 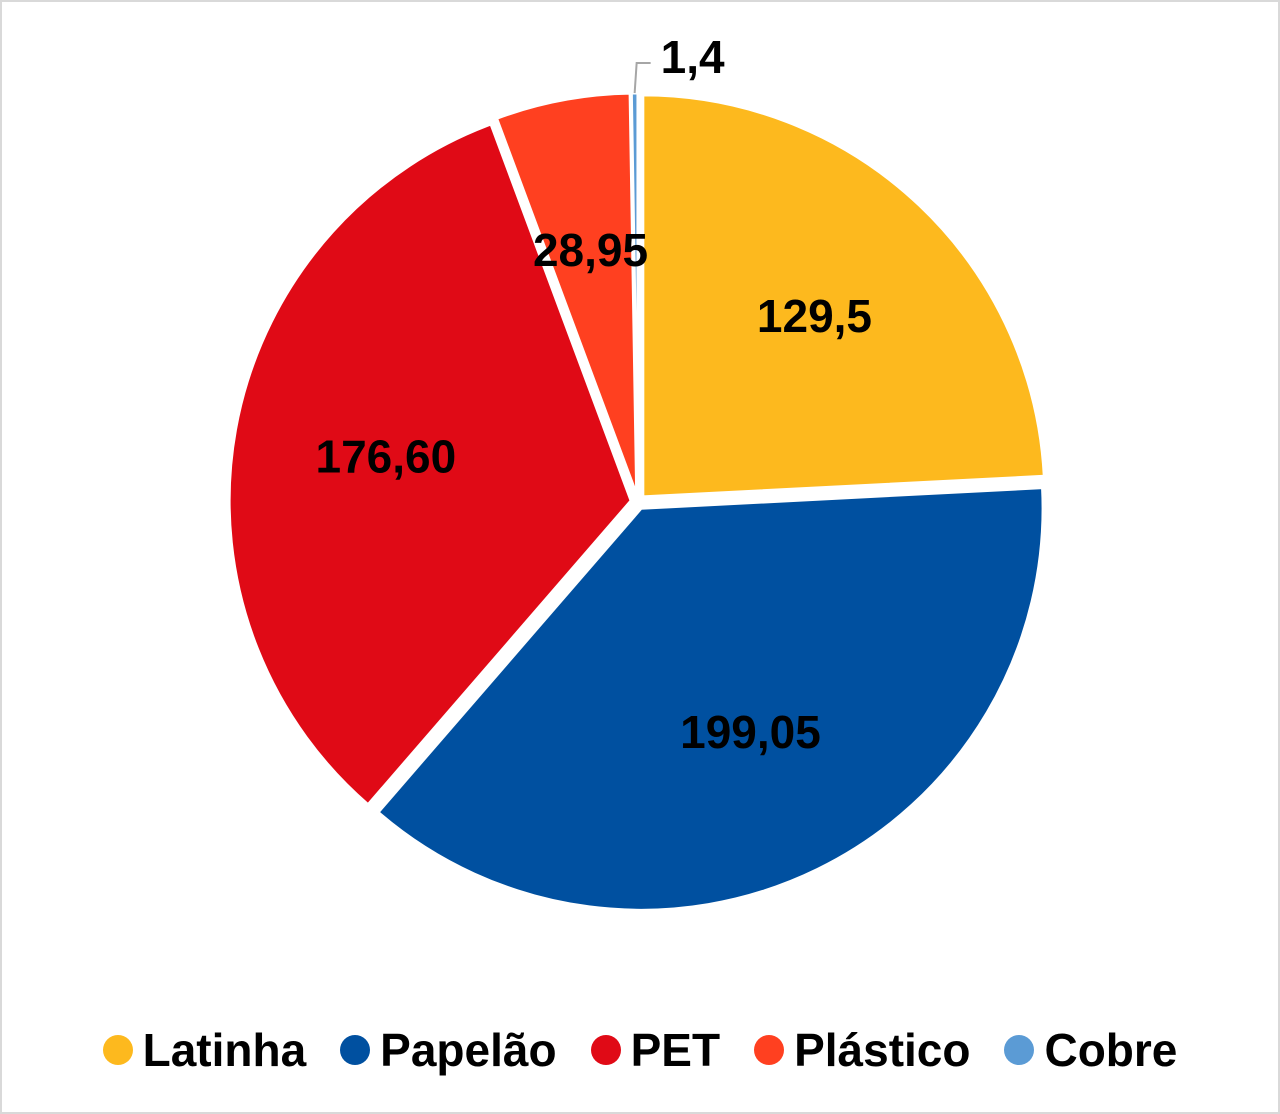 I want to click on legend-item-papelao: Papelão, so click(x=448, y=1050).